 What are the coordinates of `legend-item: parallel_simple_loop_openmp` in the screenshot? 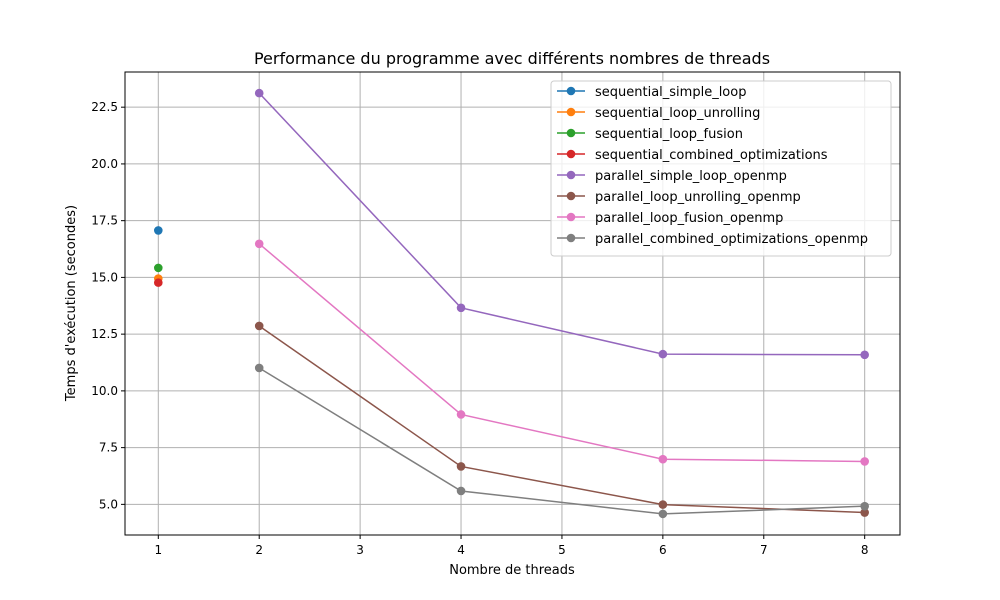 It's located at (672, 176).